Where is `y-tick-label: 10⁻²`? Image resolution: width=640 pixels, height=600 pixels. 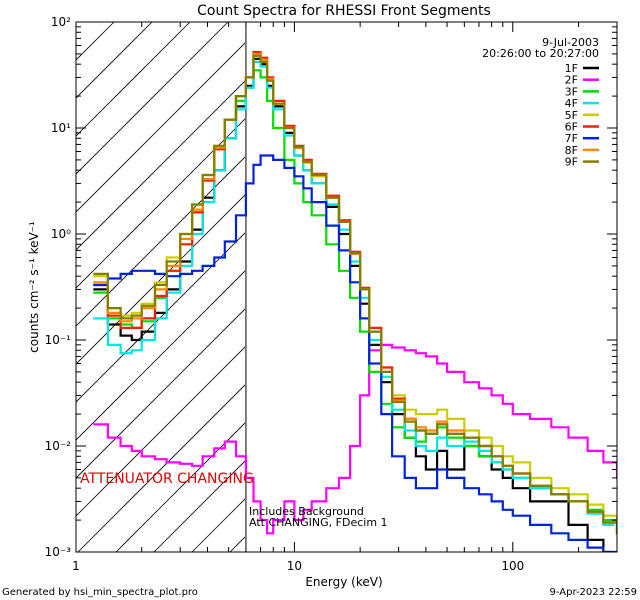 y-tick-label: 10⁻² is located at coordinates (58, 446).